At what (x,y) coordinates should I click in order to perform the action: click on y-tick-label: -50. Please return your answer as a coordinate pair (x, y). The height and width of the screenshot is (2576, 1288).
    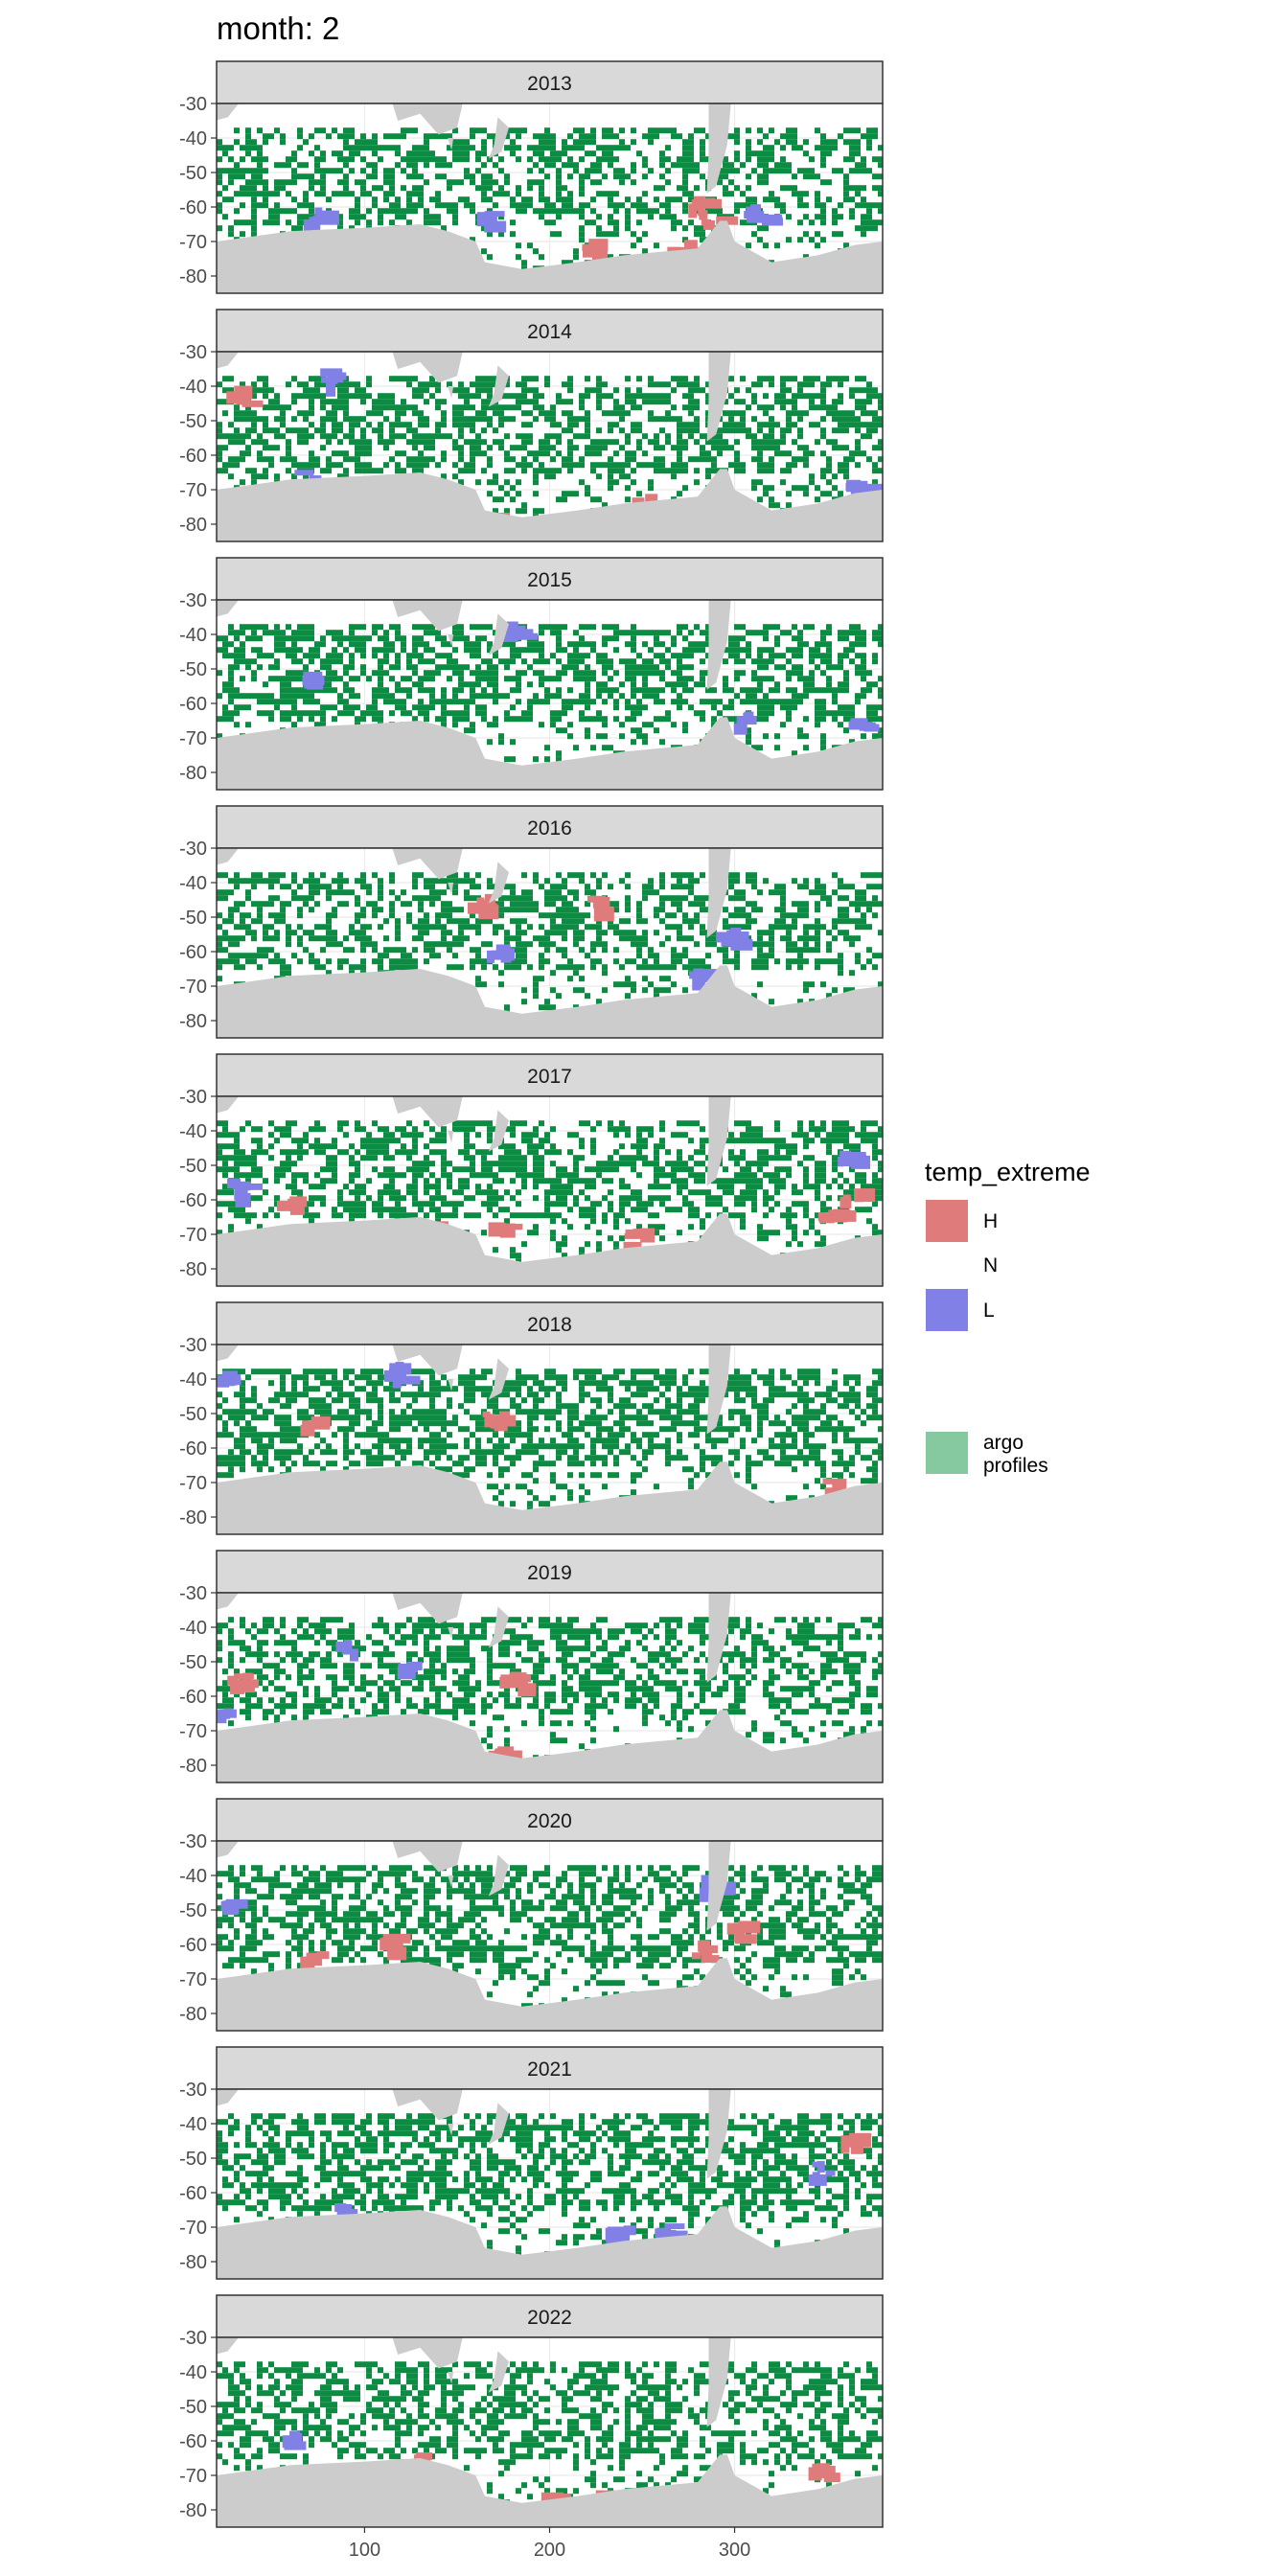
    Looking at the image, I should click on (193, 421).